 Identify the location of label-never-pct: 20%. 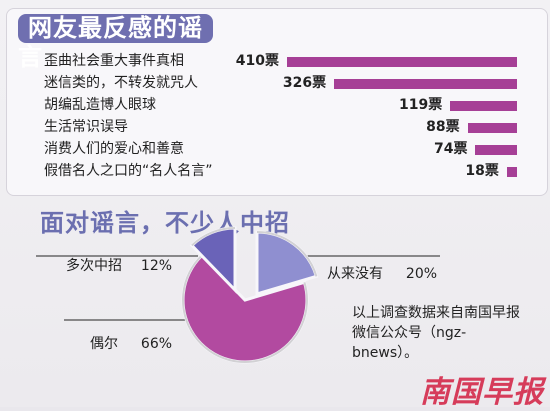
(421, 274).